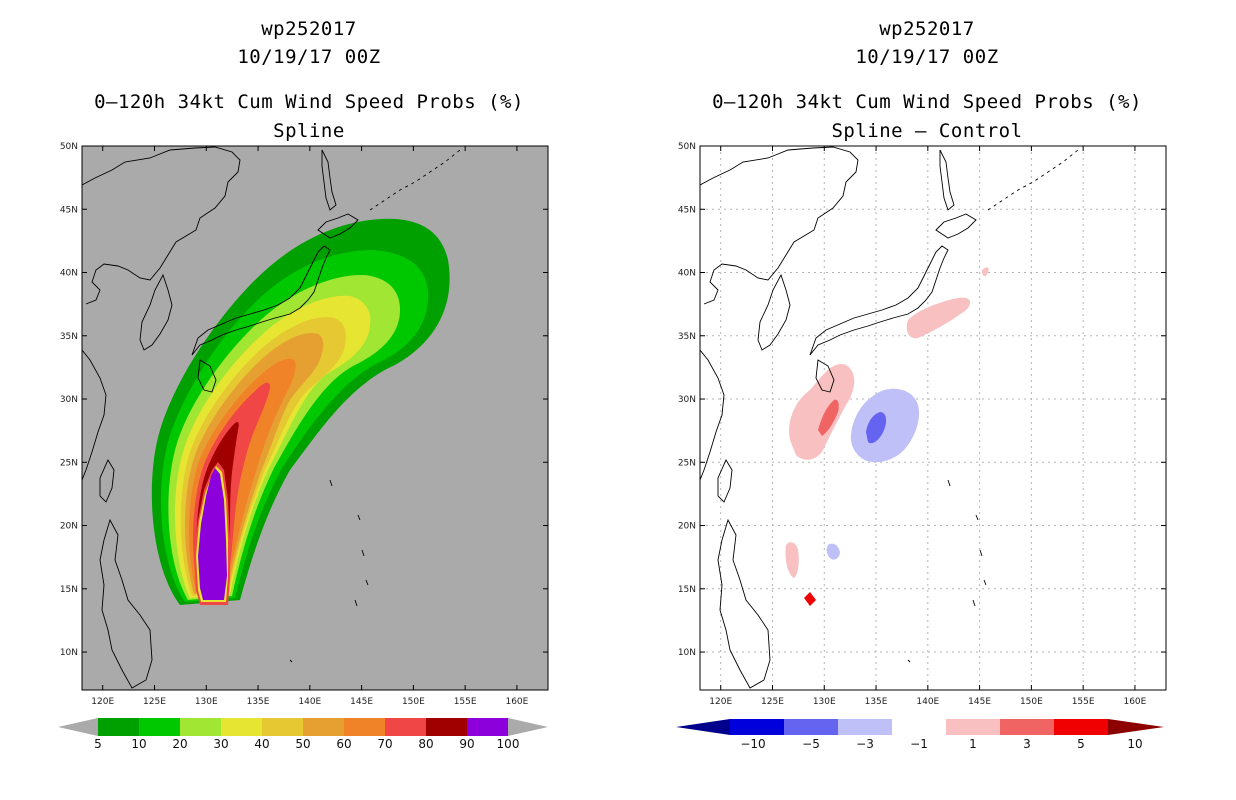  I want to click on left-colorbar: 5 10 20 30 40 50 60 70 80 90 100, so click(303, 734).